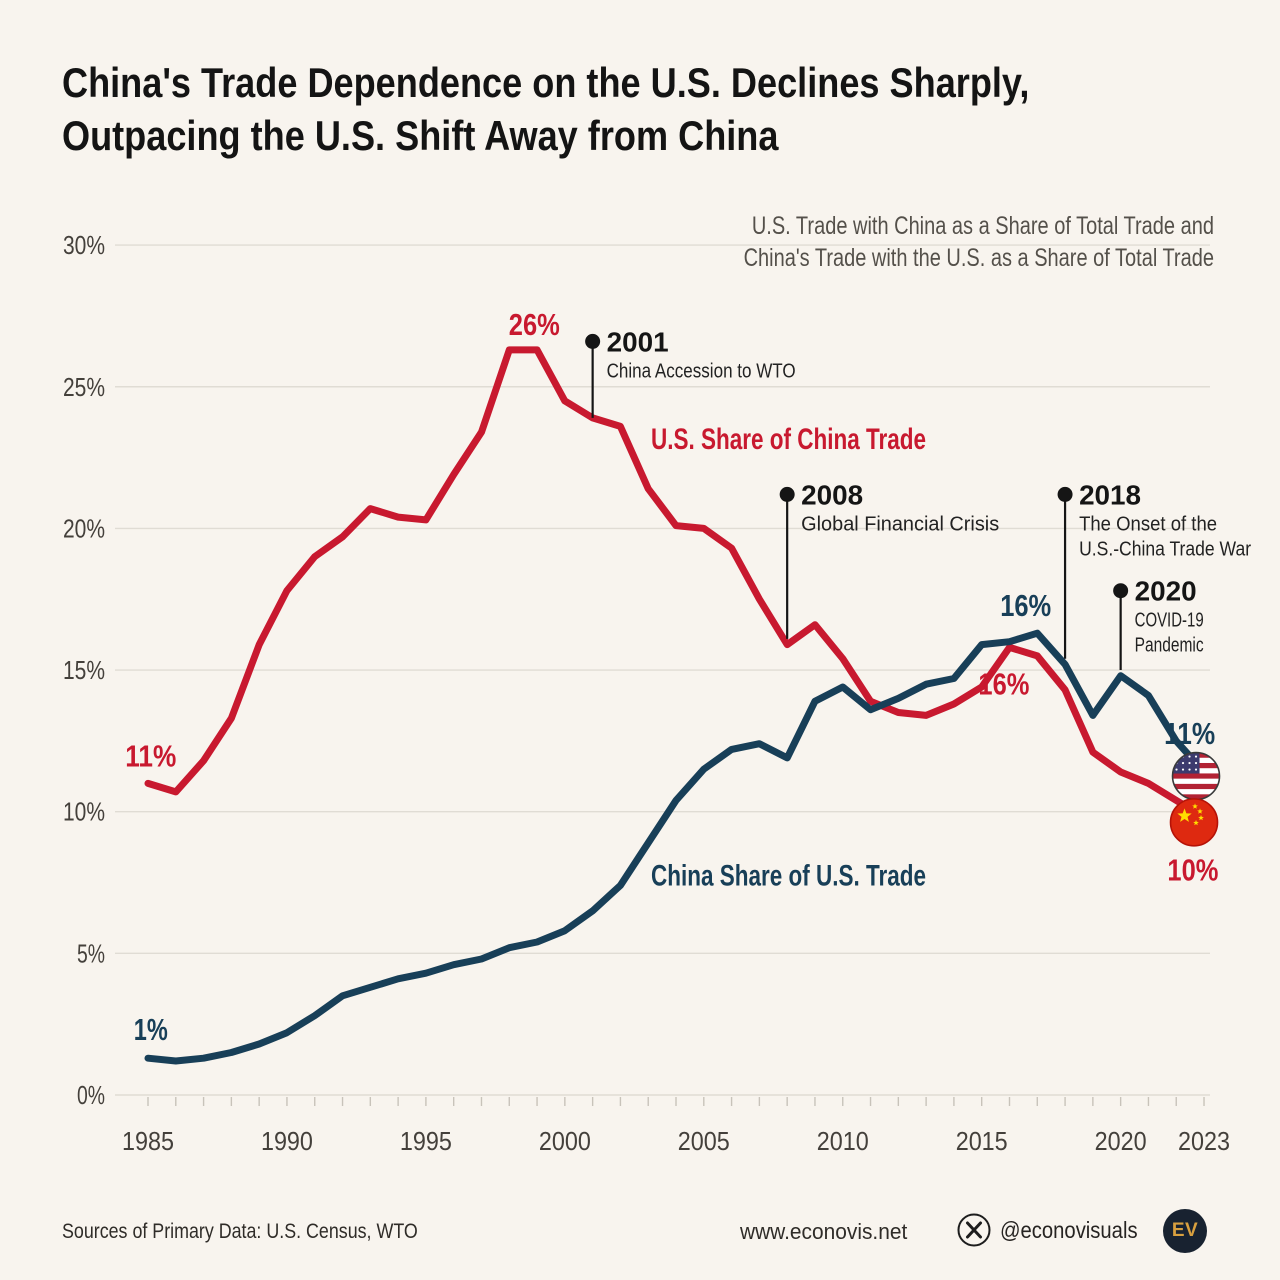  I want to click on y-tick-label: 25%, so click(84, 387).